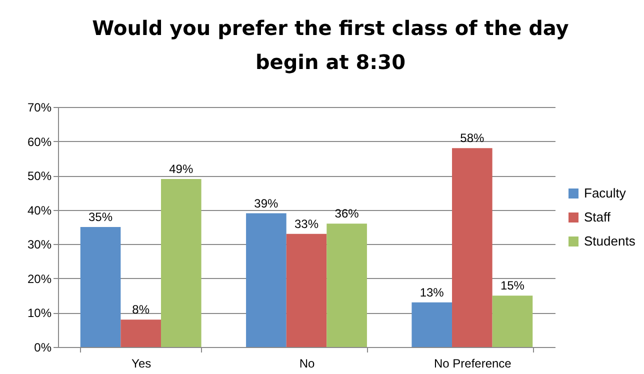  I want to click on y-tick-label: 60%, so click(39, 141).